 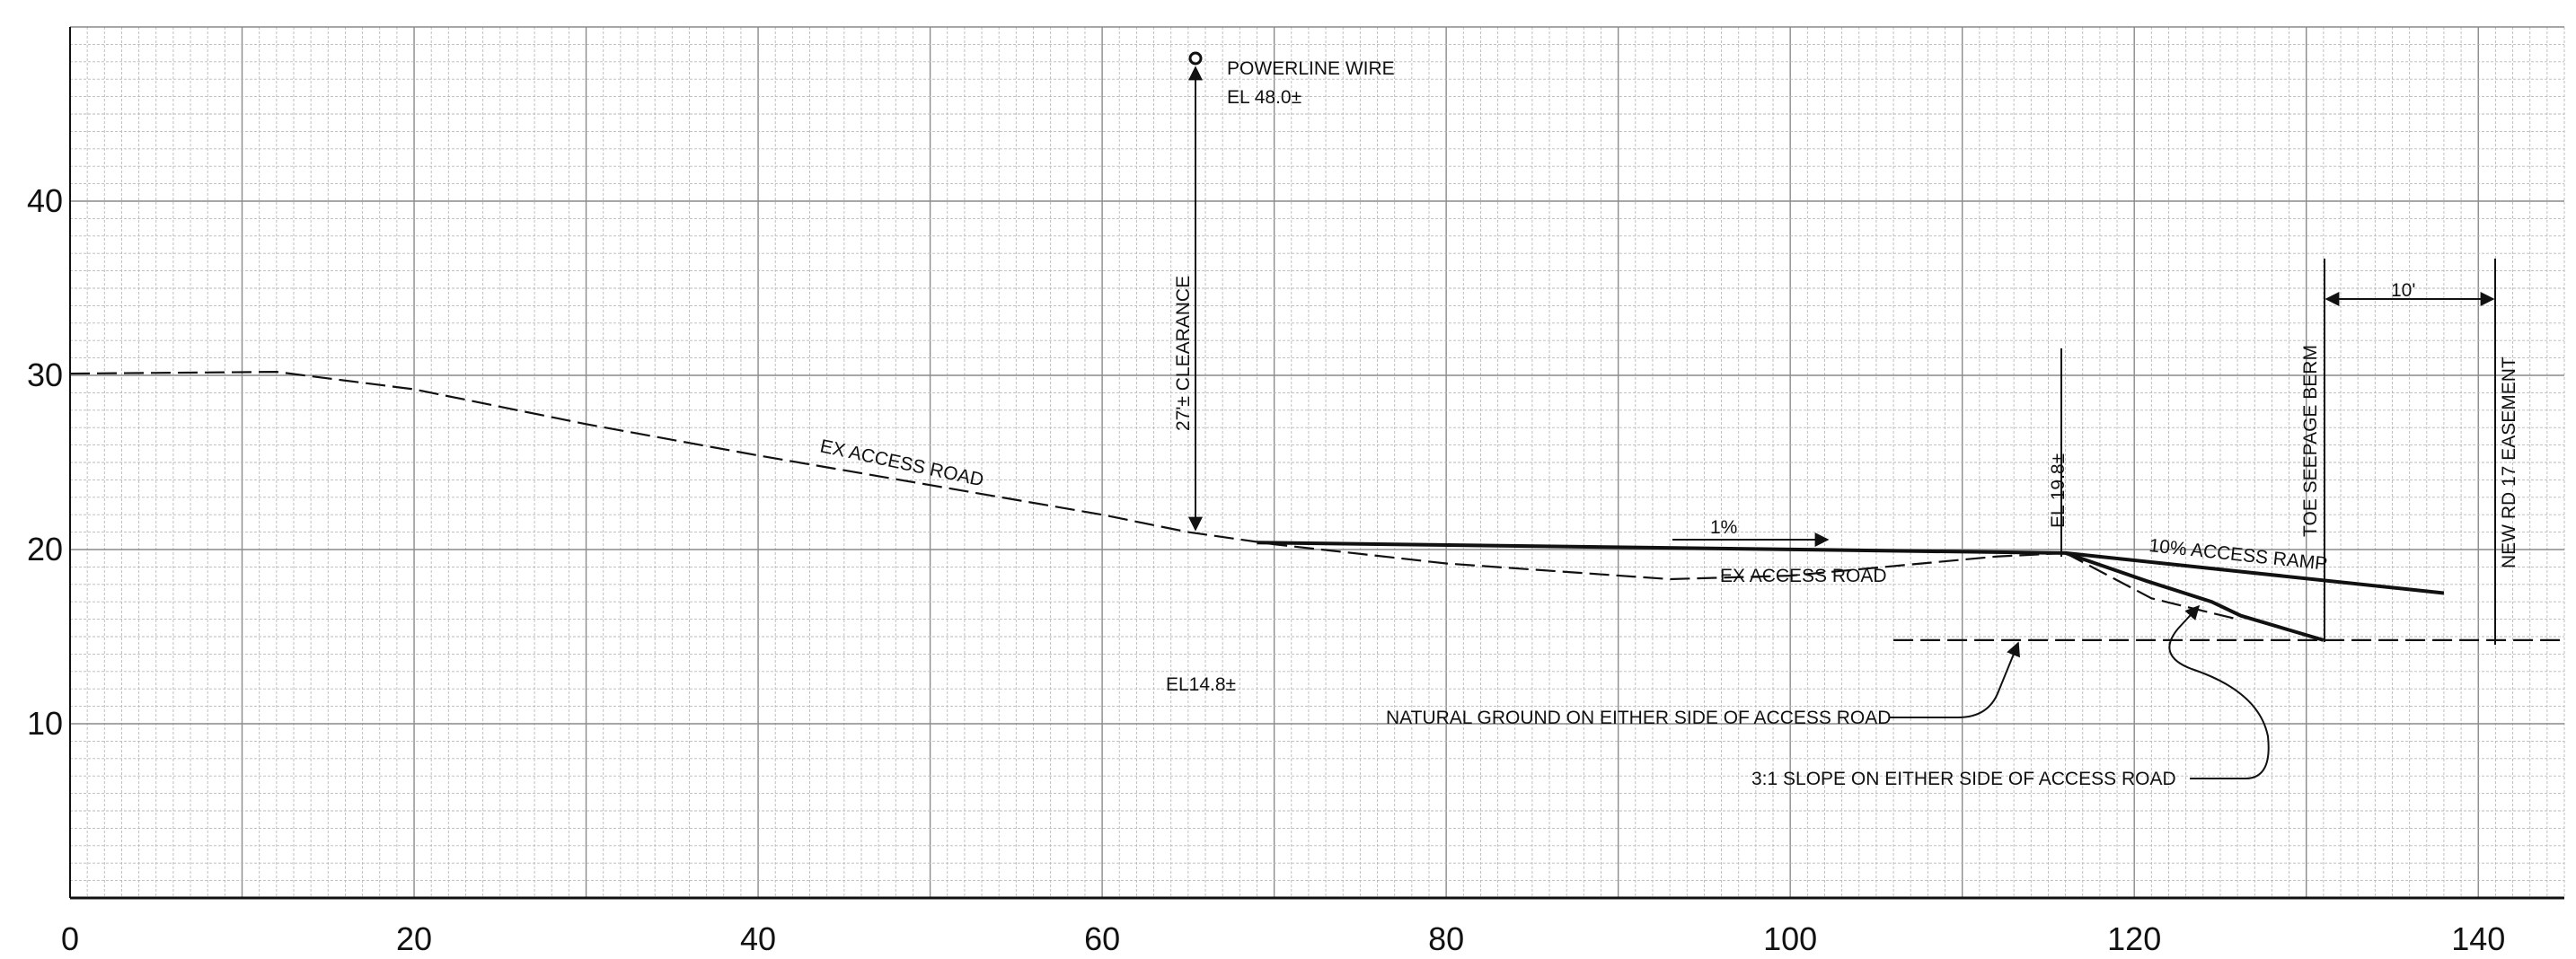 I want to click on x-tick-label: 60, so click(x=1102, y=938).